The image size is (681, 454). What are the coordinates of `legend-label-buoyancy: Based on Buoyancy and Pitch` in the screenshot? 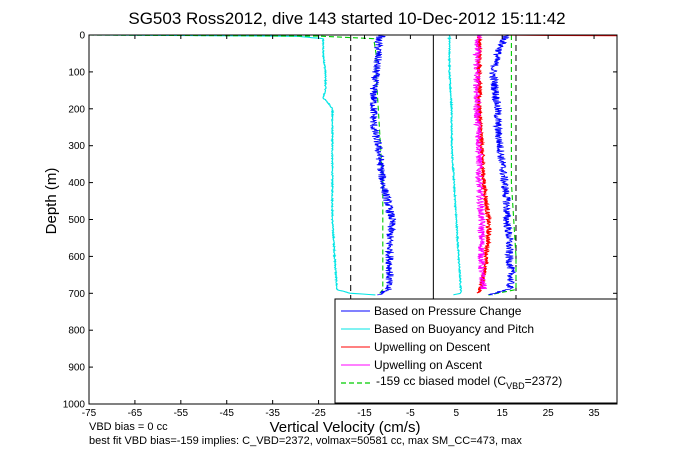 It's located at (454, 329).